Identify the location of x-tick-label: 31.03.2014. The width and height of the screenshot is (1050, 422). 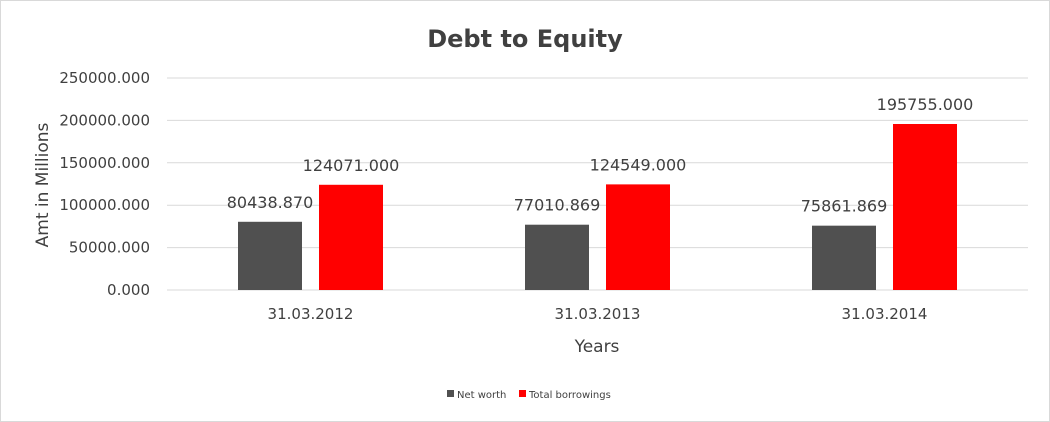
(885, 314).